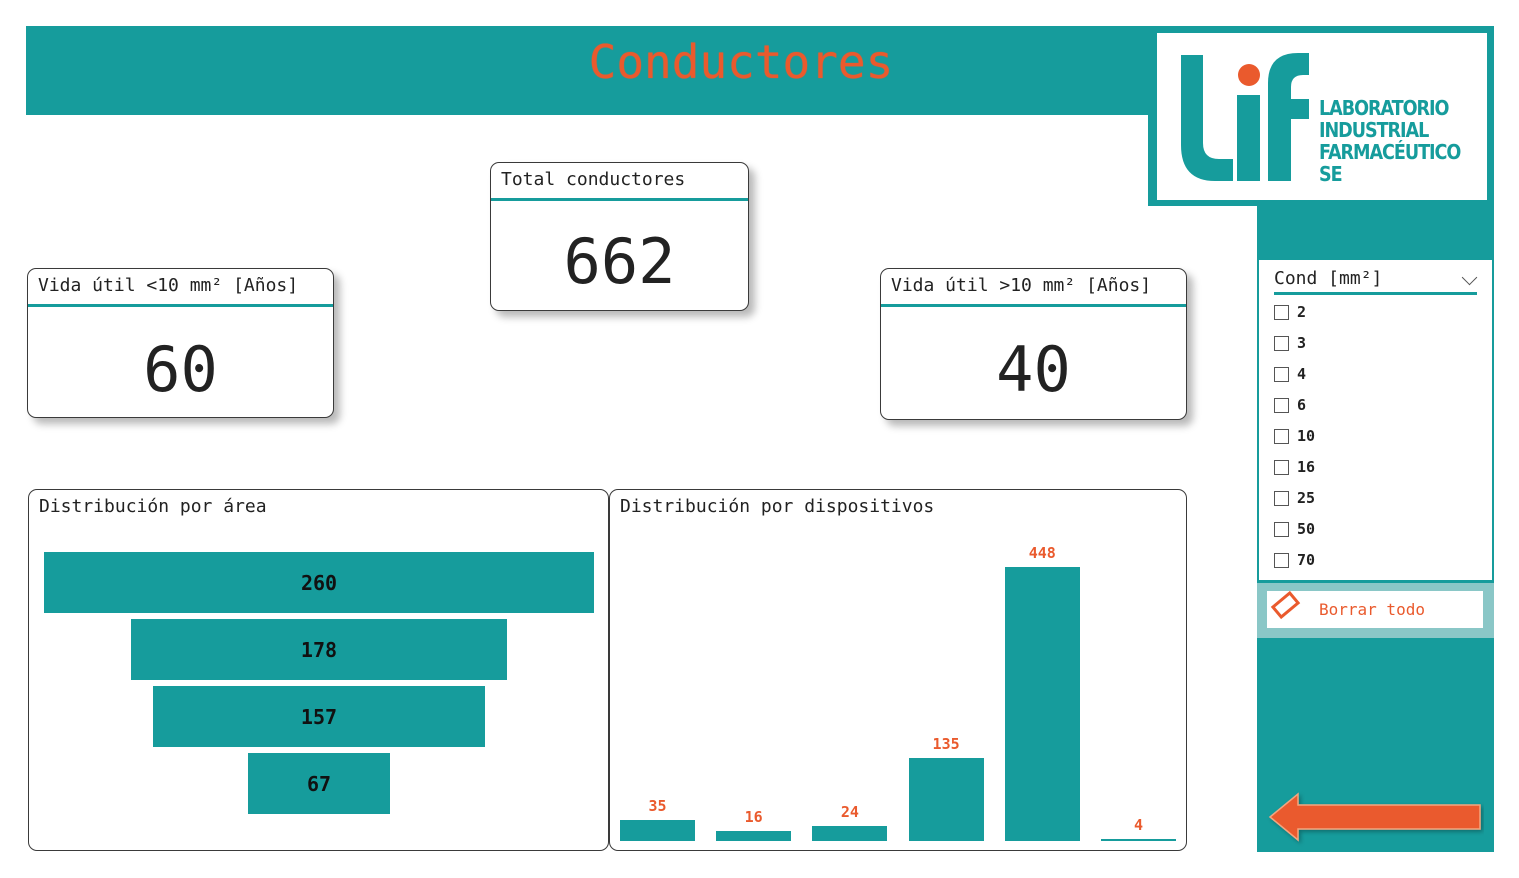  Describe the element at coordinates (1384, 108) in the screenshot. I see `logo-line: LABORATORIO` at that location.